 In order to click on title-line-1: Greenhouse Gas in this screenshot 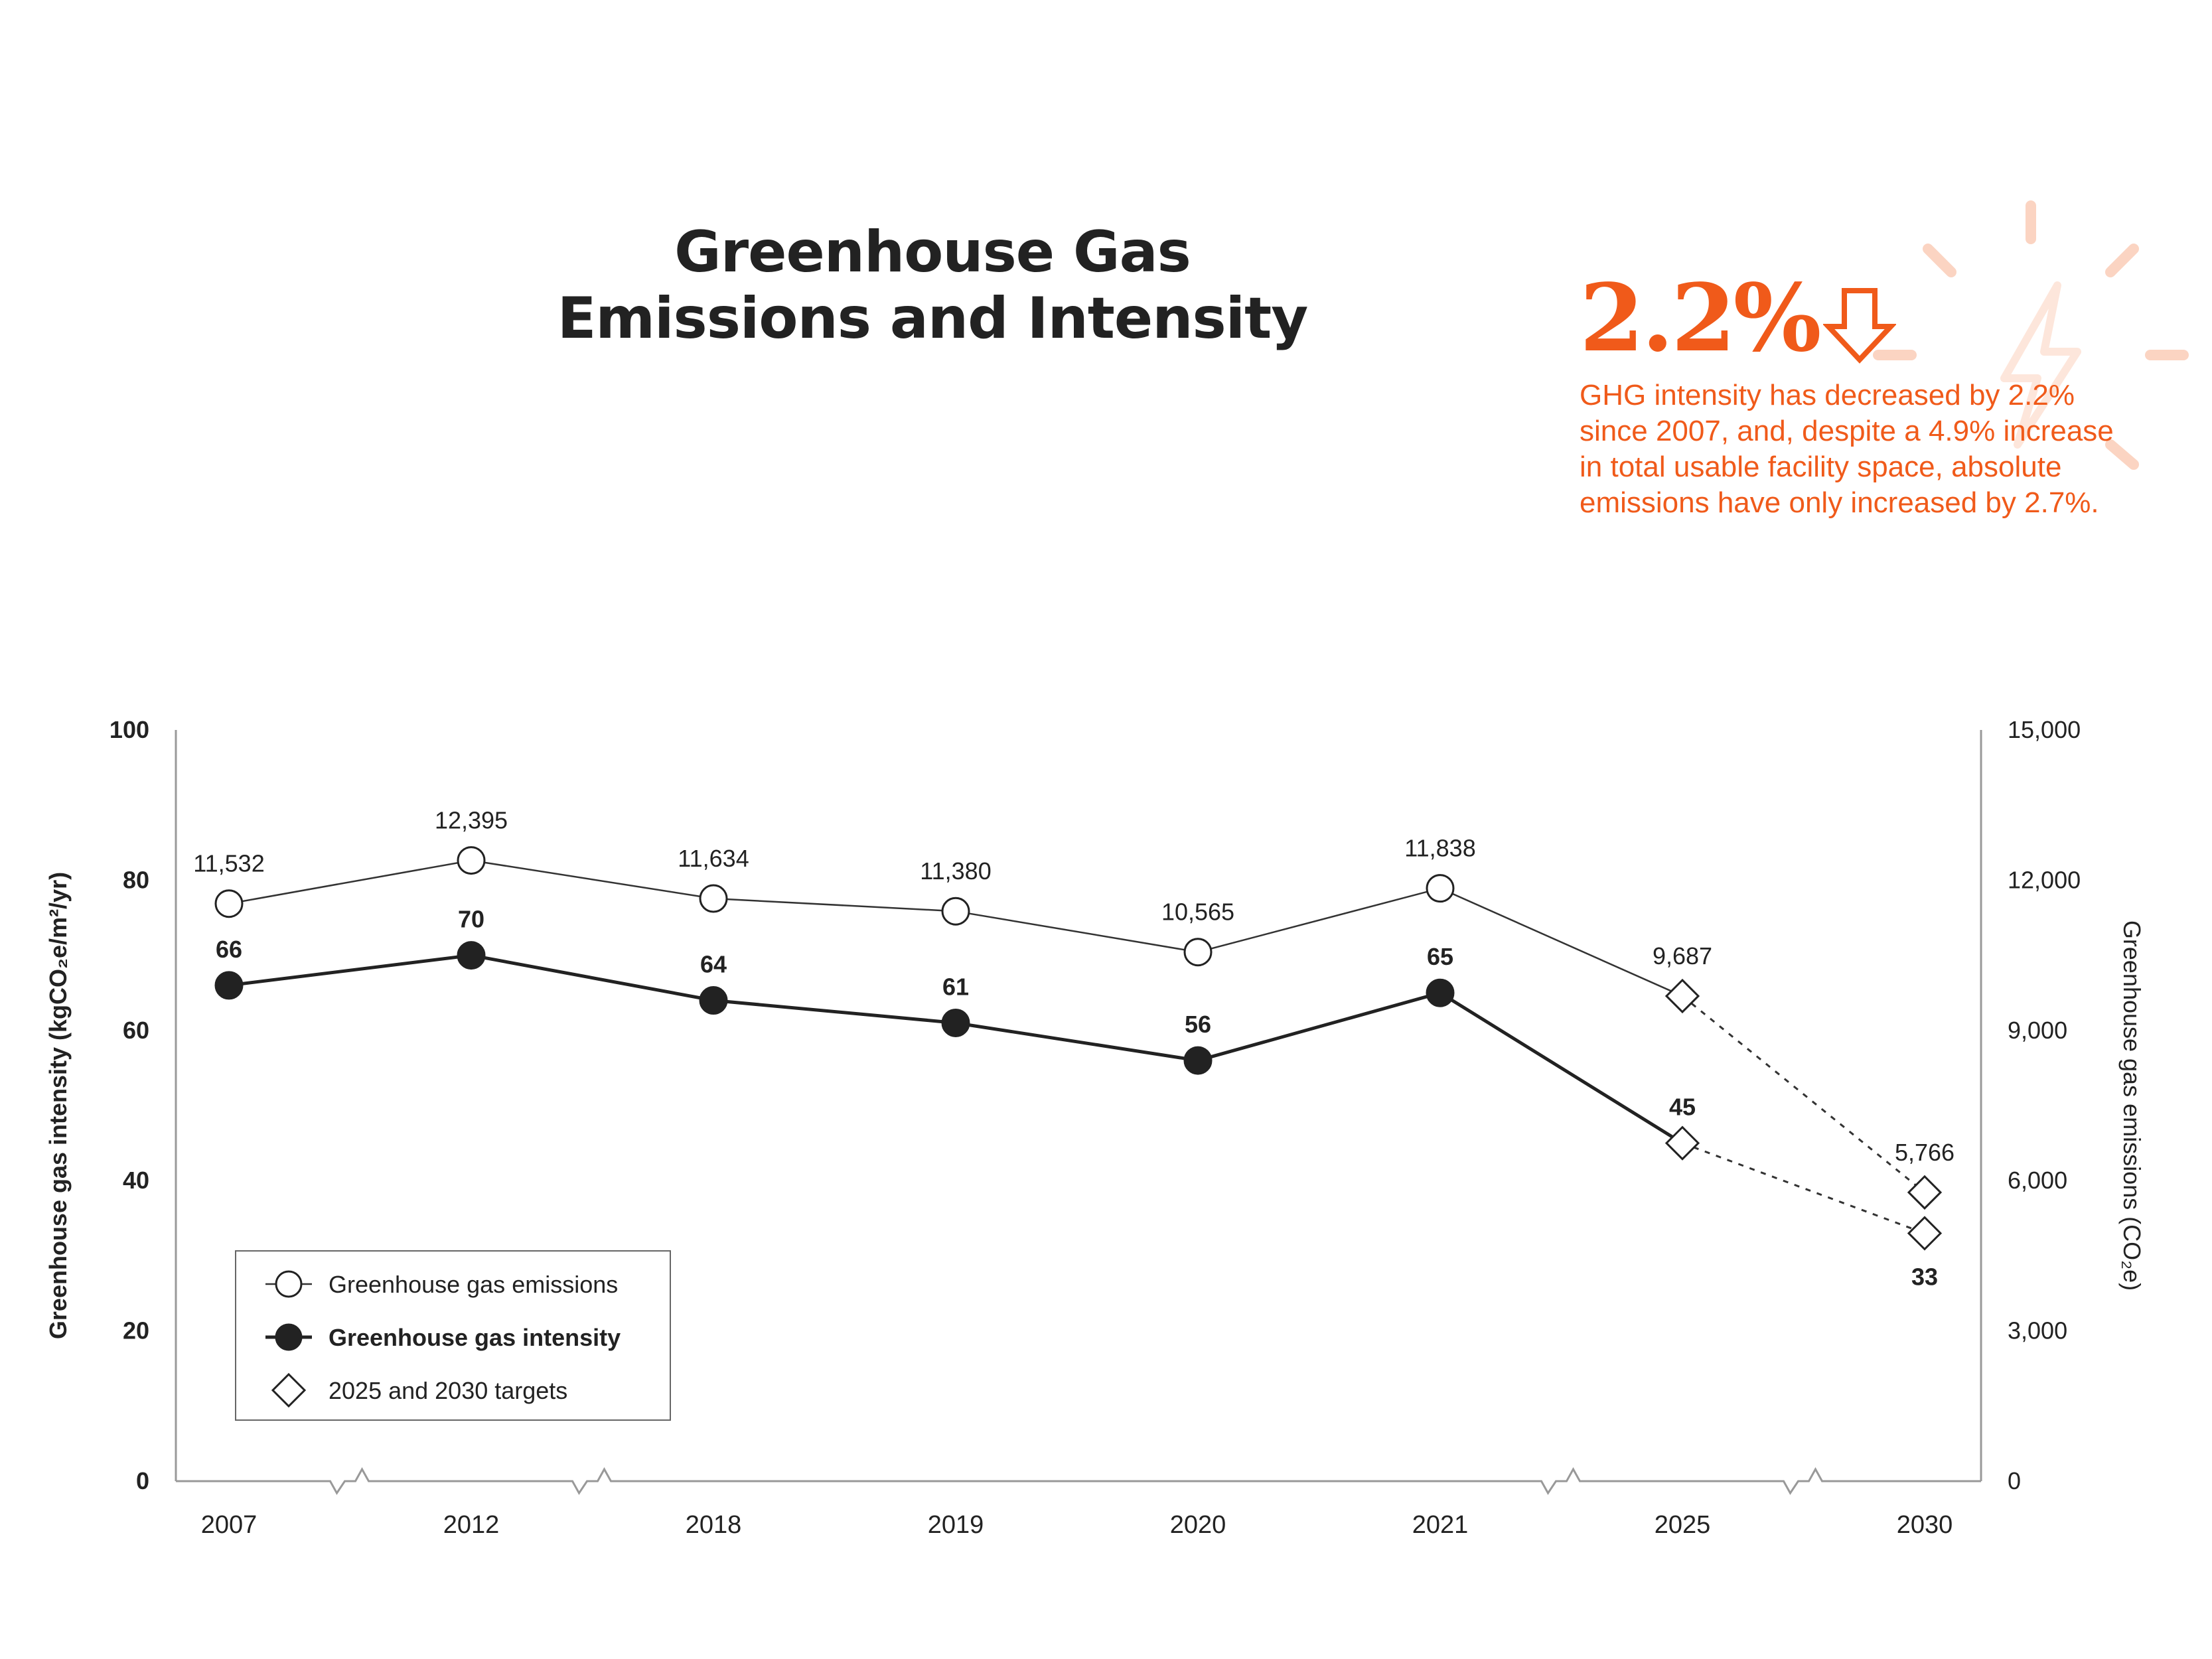, I will do `click(933, 252)`.